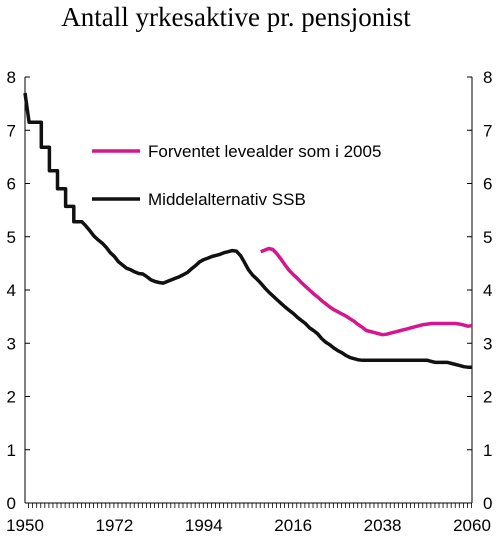 The image size is (500, 543). What do you see at coordinates (487, 237) in the screenshot?
I see `y-tick-label-right: 5` at bounding box center [487, 237].